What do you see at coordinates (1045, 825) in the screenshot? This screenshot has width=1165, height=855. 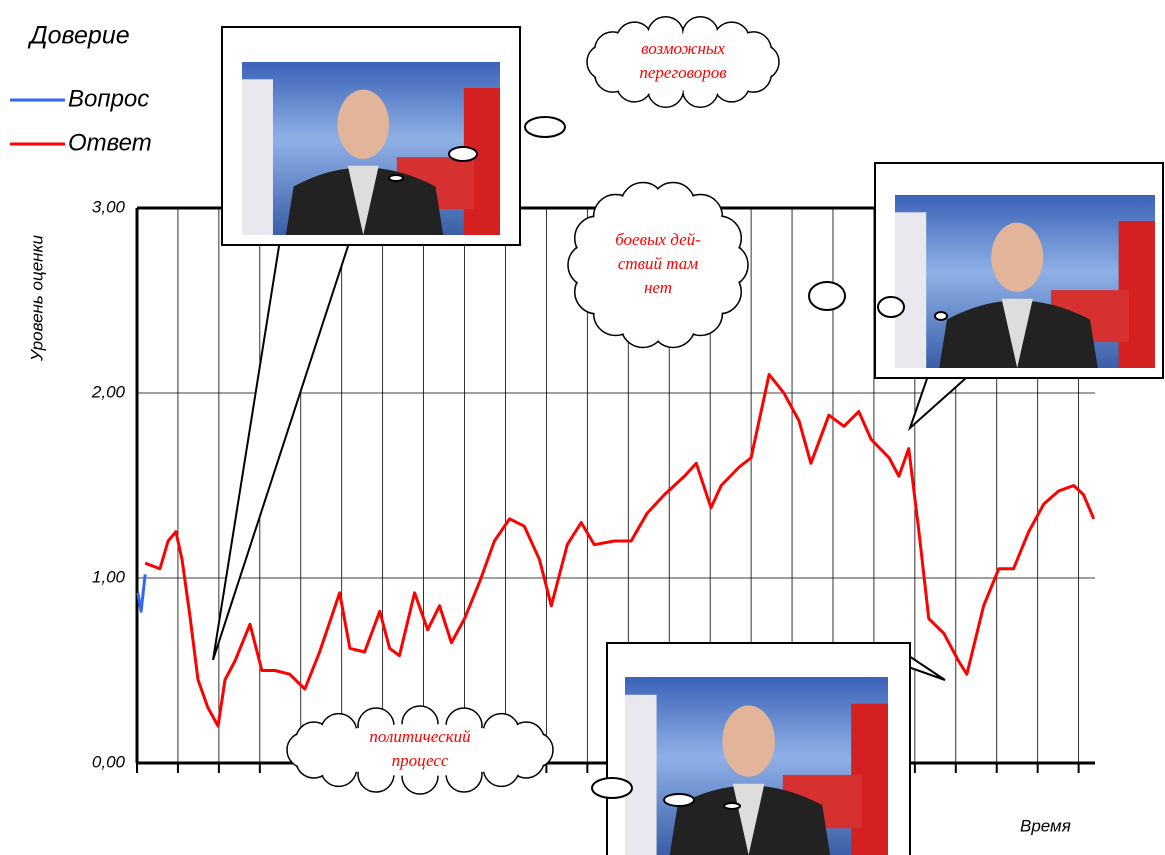 I see `x-axis-label: Время` at bounding box center [1045, 825].